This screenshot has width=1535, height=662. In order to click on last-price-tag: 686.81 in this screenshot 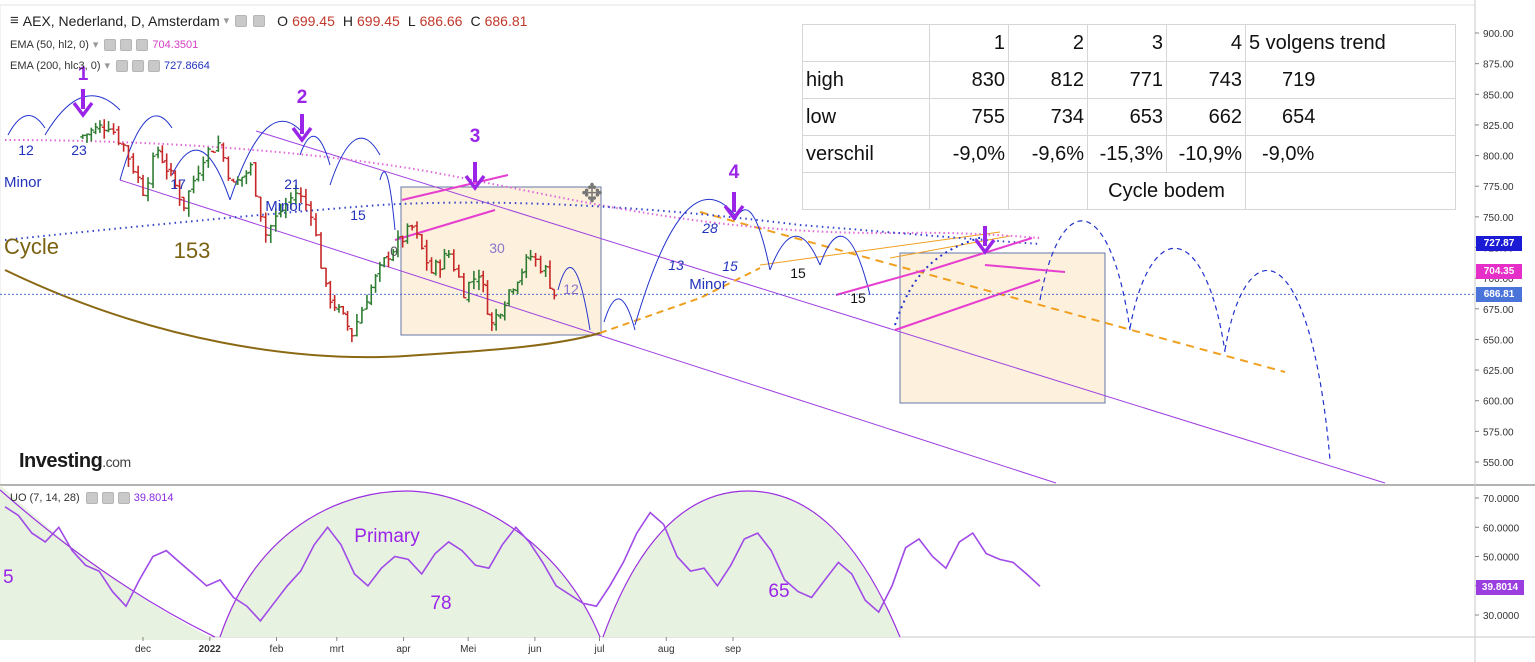, I will do `click(1499, 294)`.